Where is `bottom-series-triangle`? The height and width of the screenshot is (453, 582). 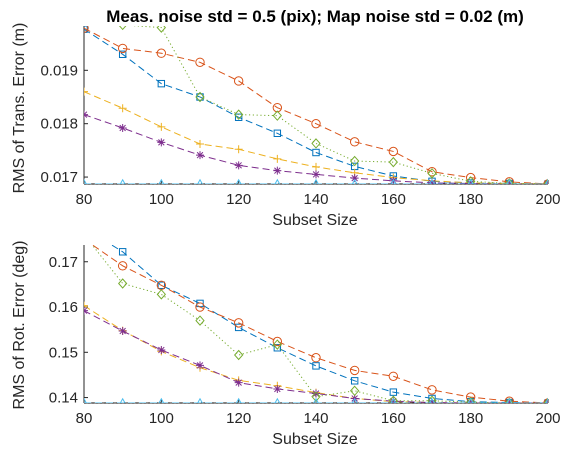
bottom-series-triangle is located at coordinates (316, 400).